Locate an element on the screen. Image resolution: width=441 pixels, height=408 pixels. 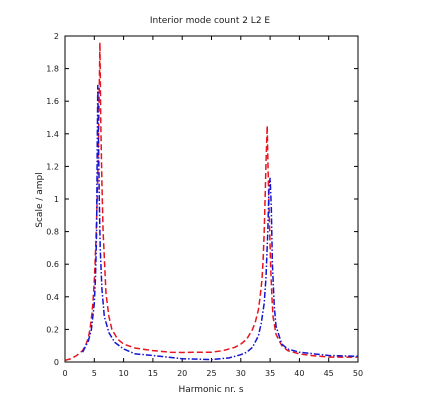
y-tick-label: 1.8 is located at coordinates (52, 69).